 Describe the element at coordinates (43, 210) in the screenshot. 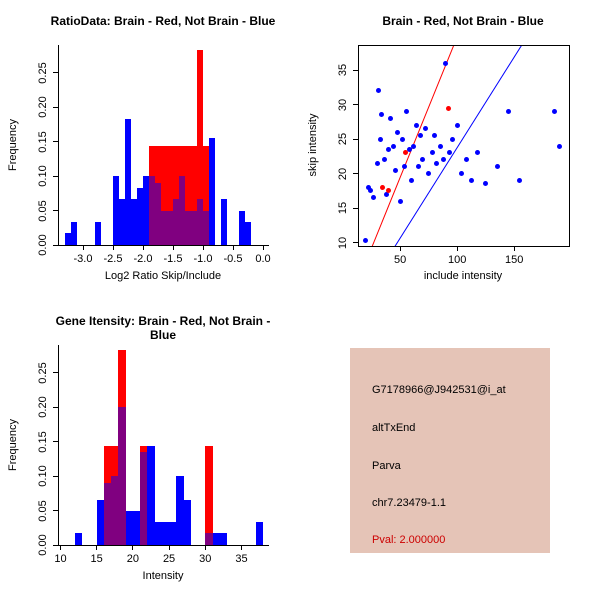

I see `y-axis-tick-label: 0.05` at that location.